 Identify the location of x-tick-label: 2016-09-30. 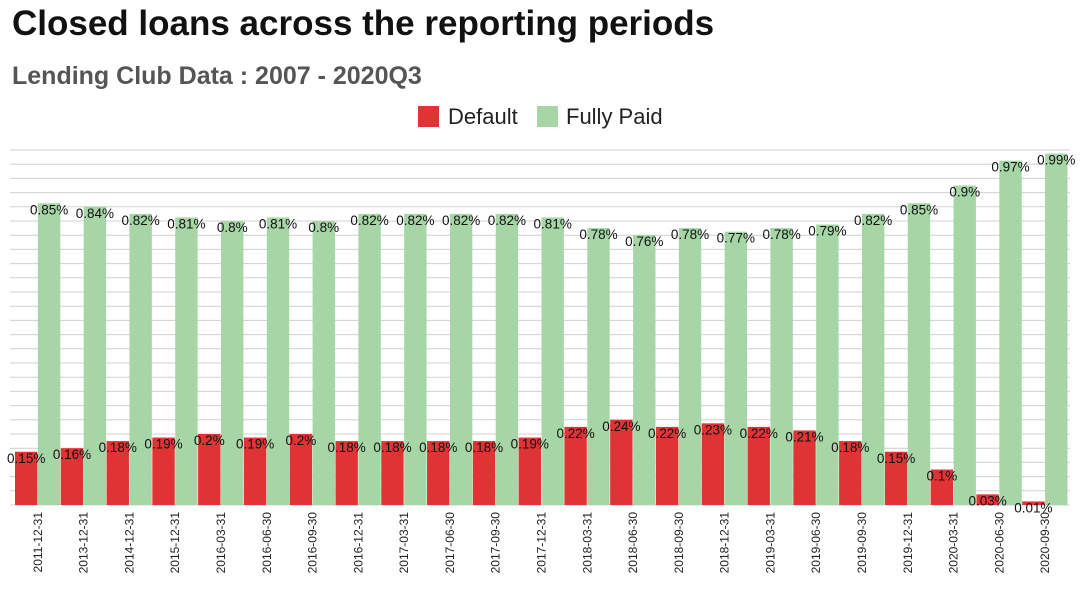
(313, 543).